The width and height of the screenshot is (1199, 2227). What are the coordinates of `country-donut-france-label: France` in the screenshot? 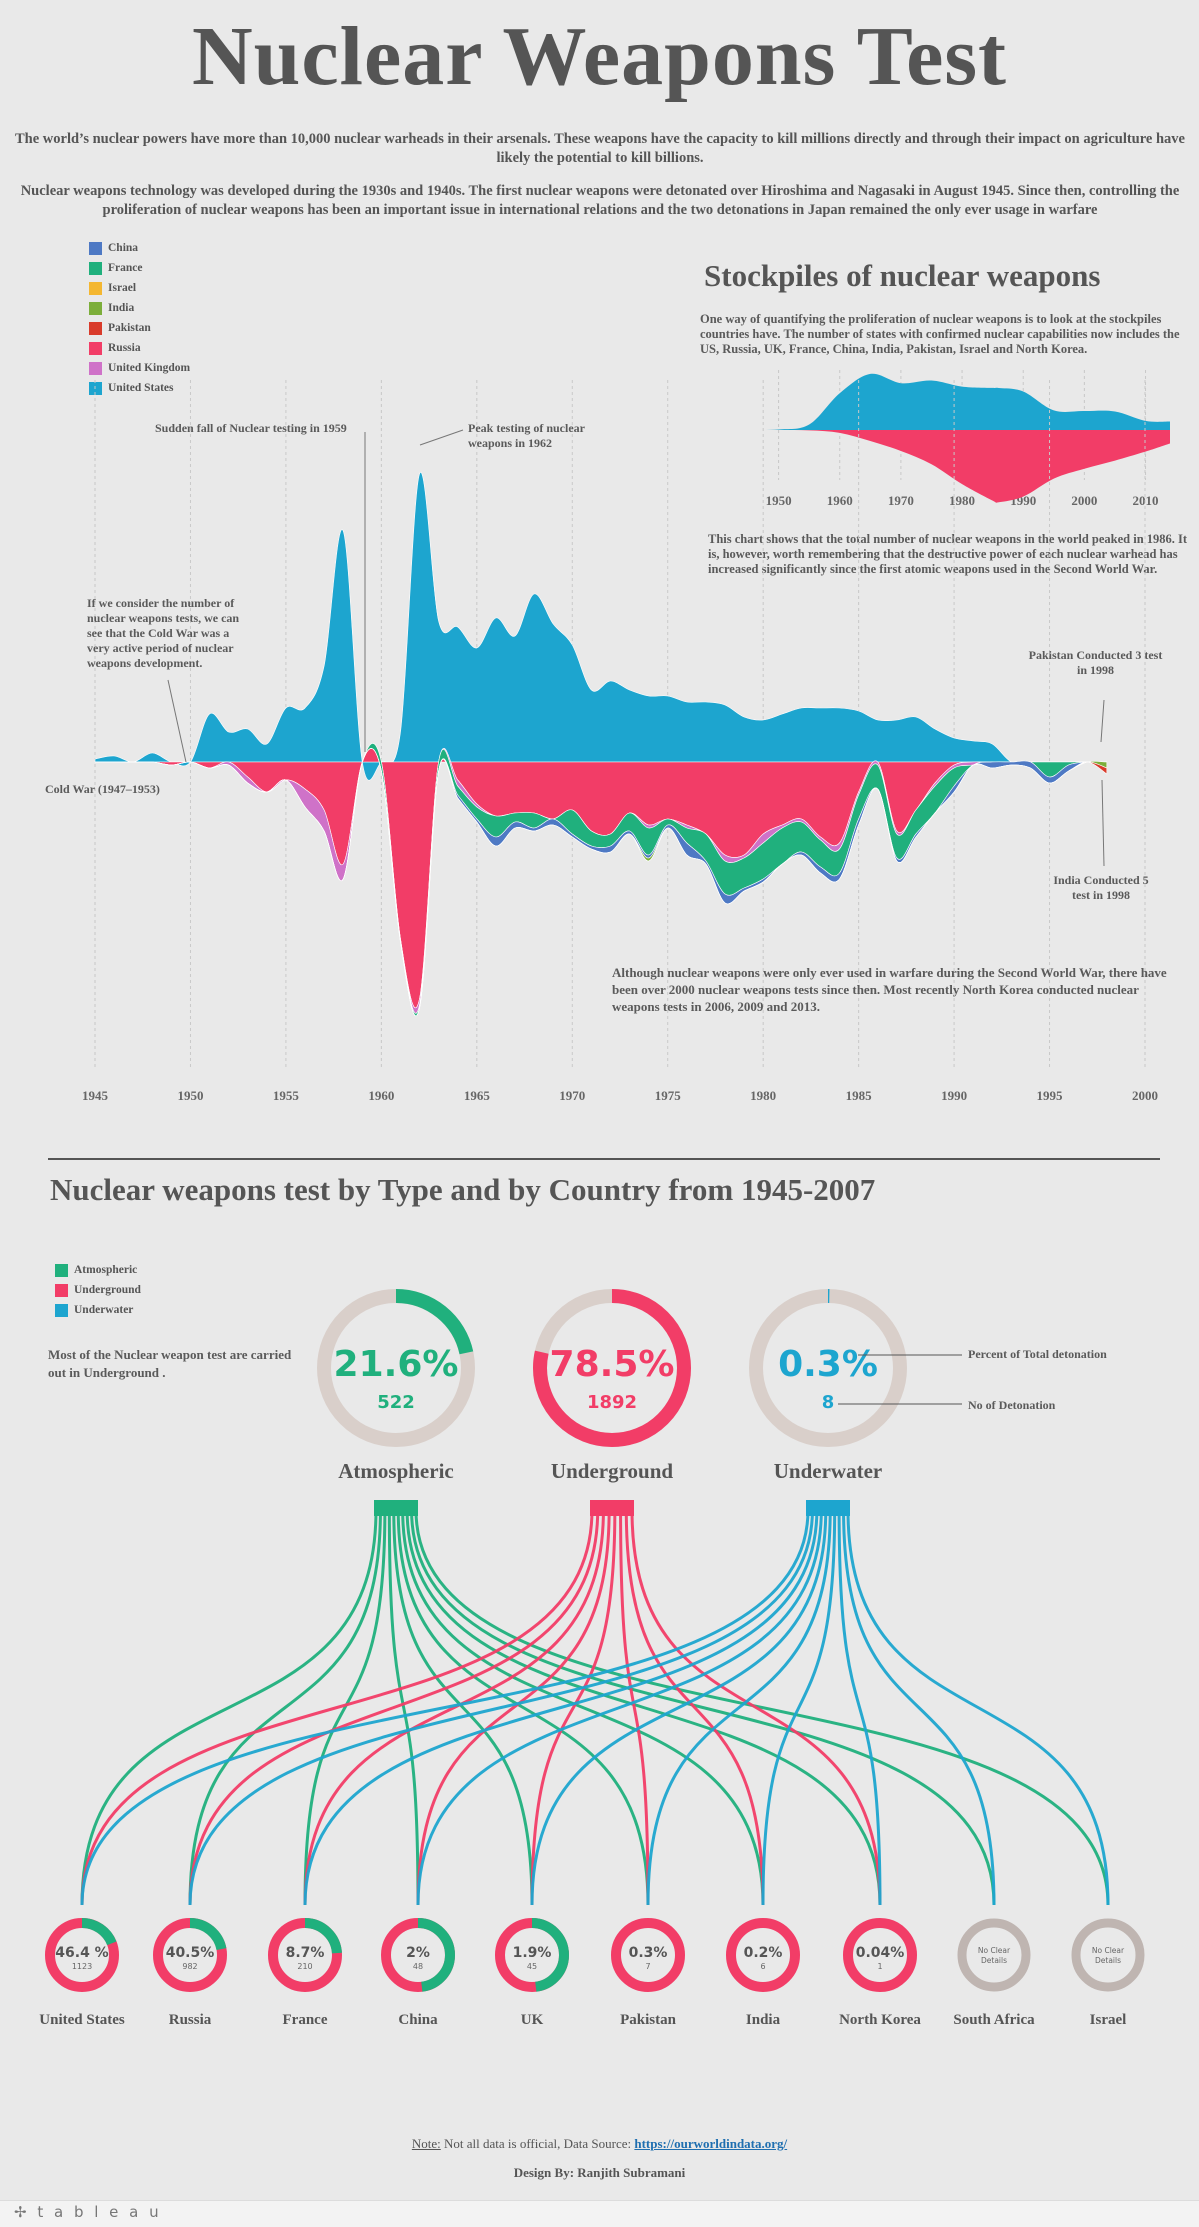 It's located at (305, 2020).